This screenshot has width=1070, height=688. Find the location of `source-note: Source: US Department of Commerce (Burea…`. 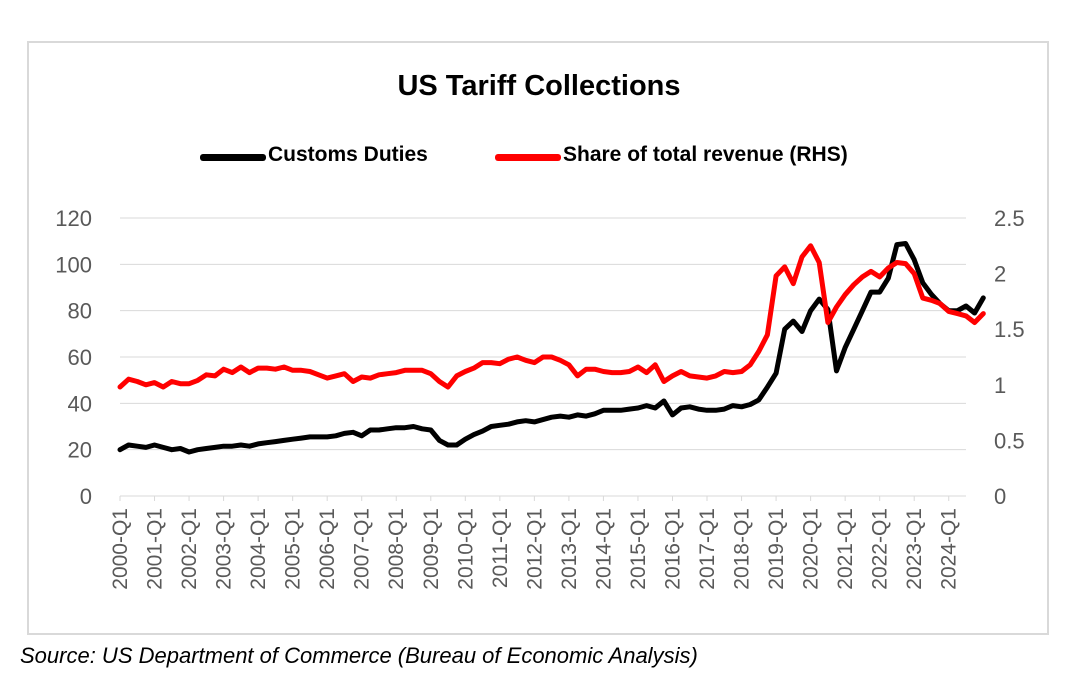

source-note: Source: US Department of Commerce (Burea… is located at coordinates (359, 655).